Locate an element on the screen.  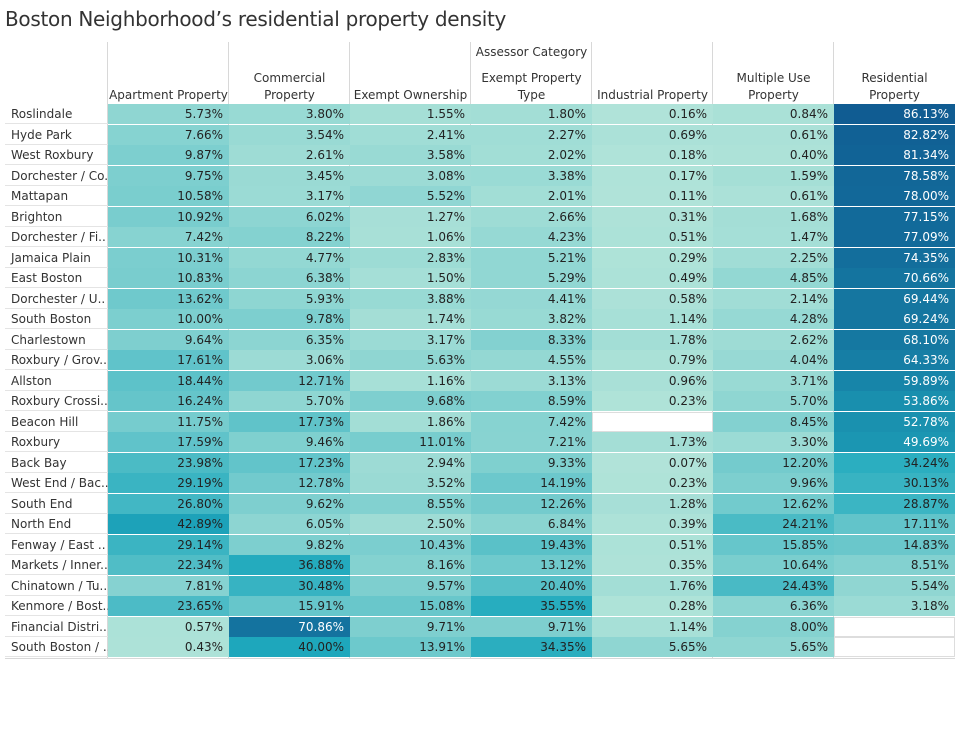
heatmap-cell: 2.94% is located at coordinates (410, 462).